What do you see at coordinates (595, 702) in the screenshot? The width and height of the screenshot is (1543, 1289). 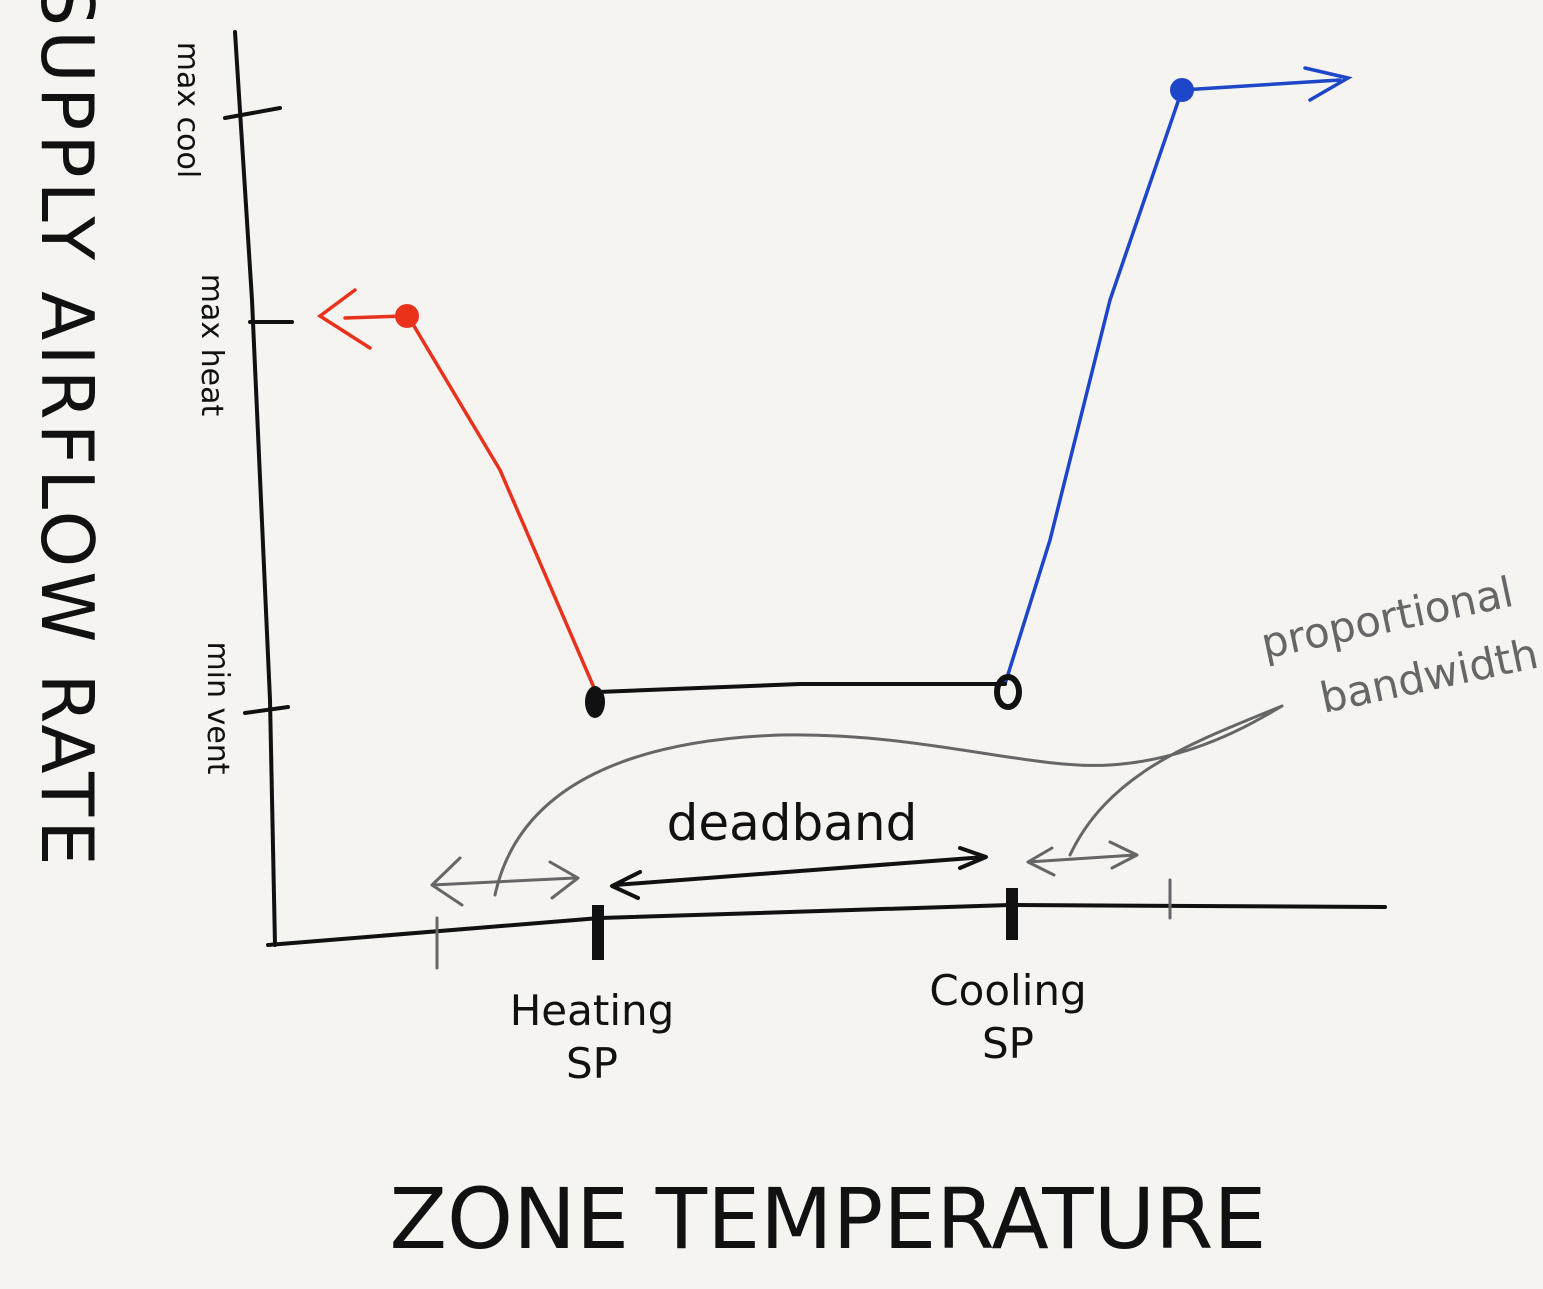 I see `deadband-start-point` at bounding box center [595, 702].